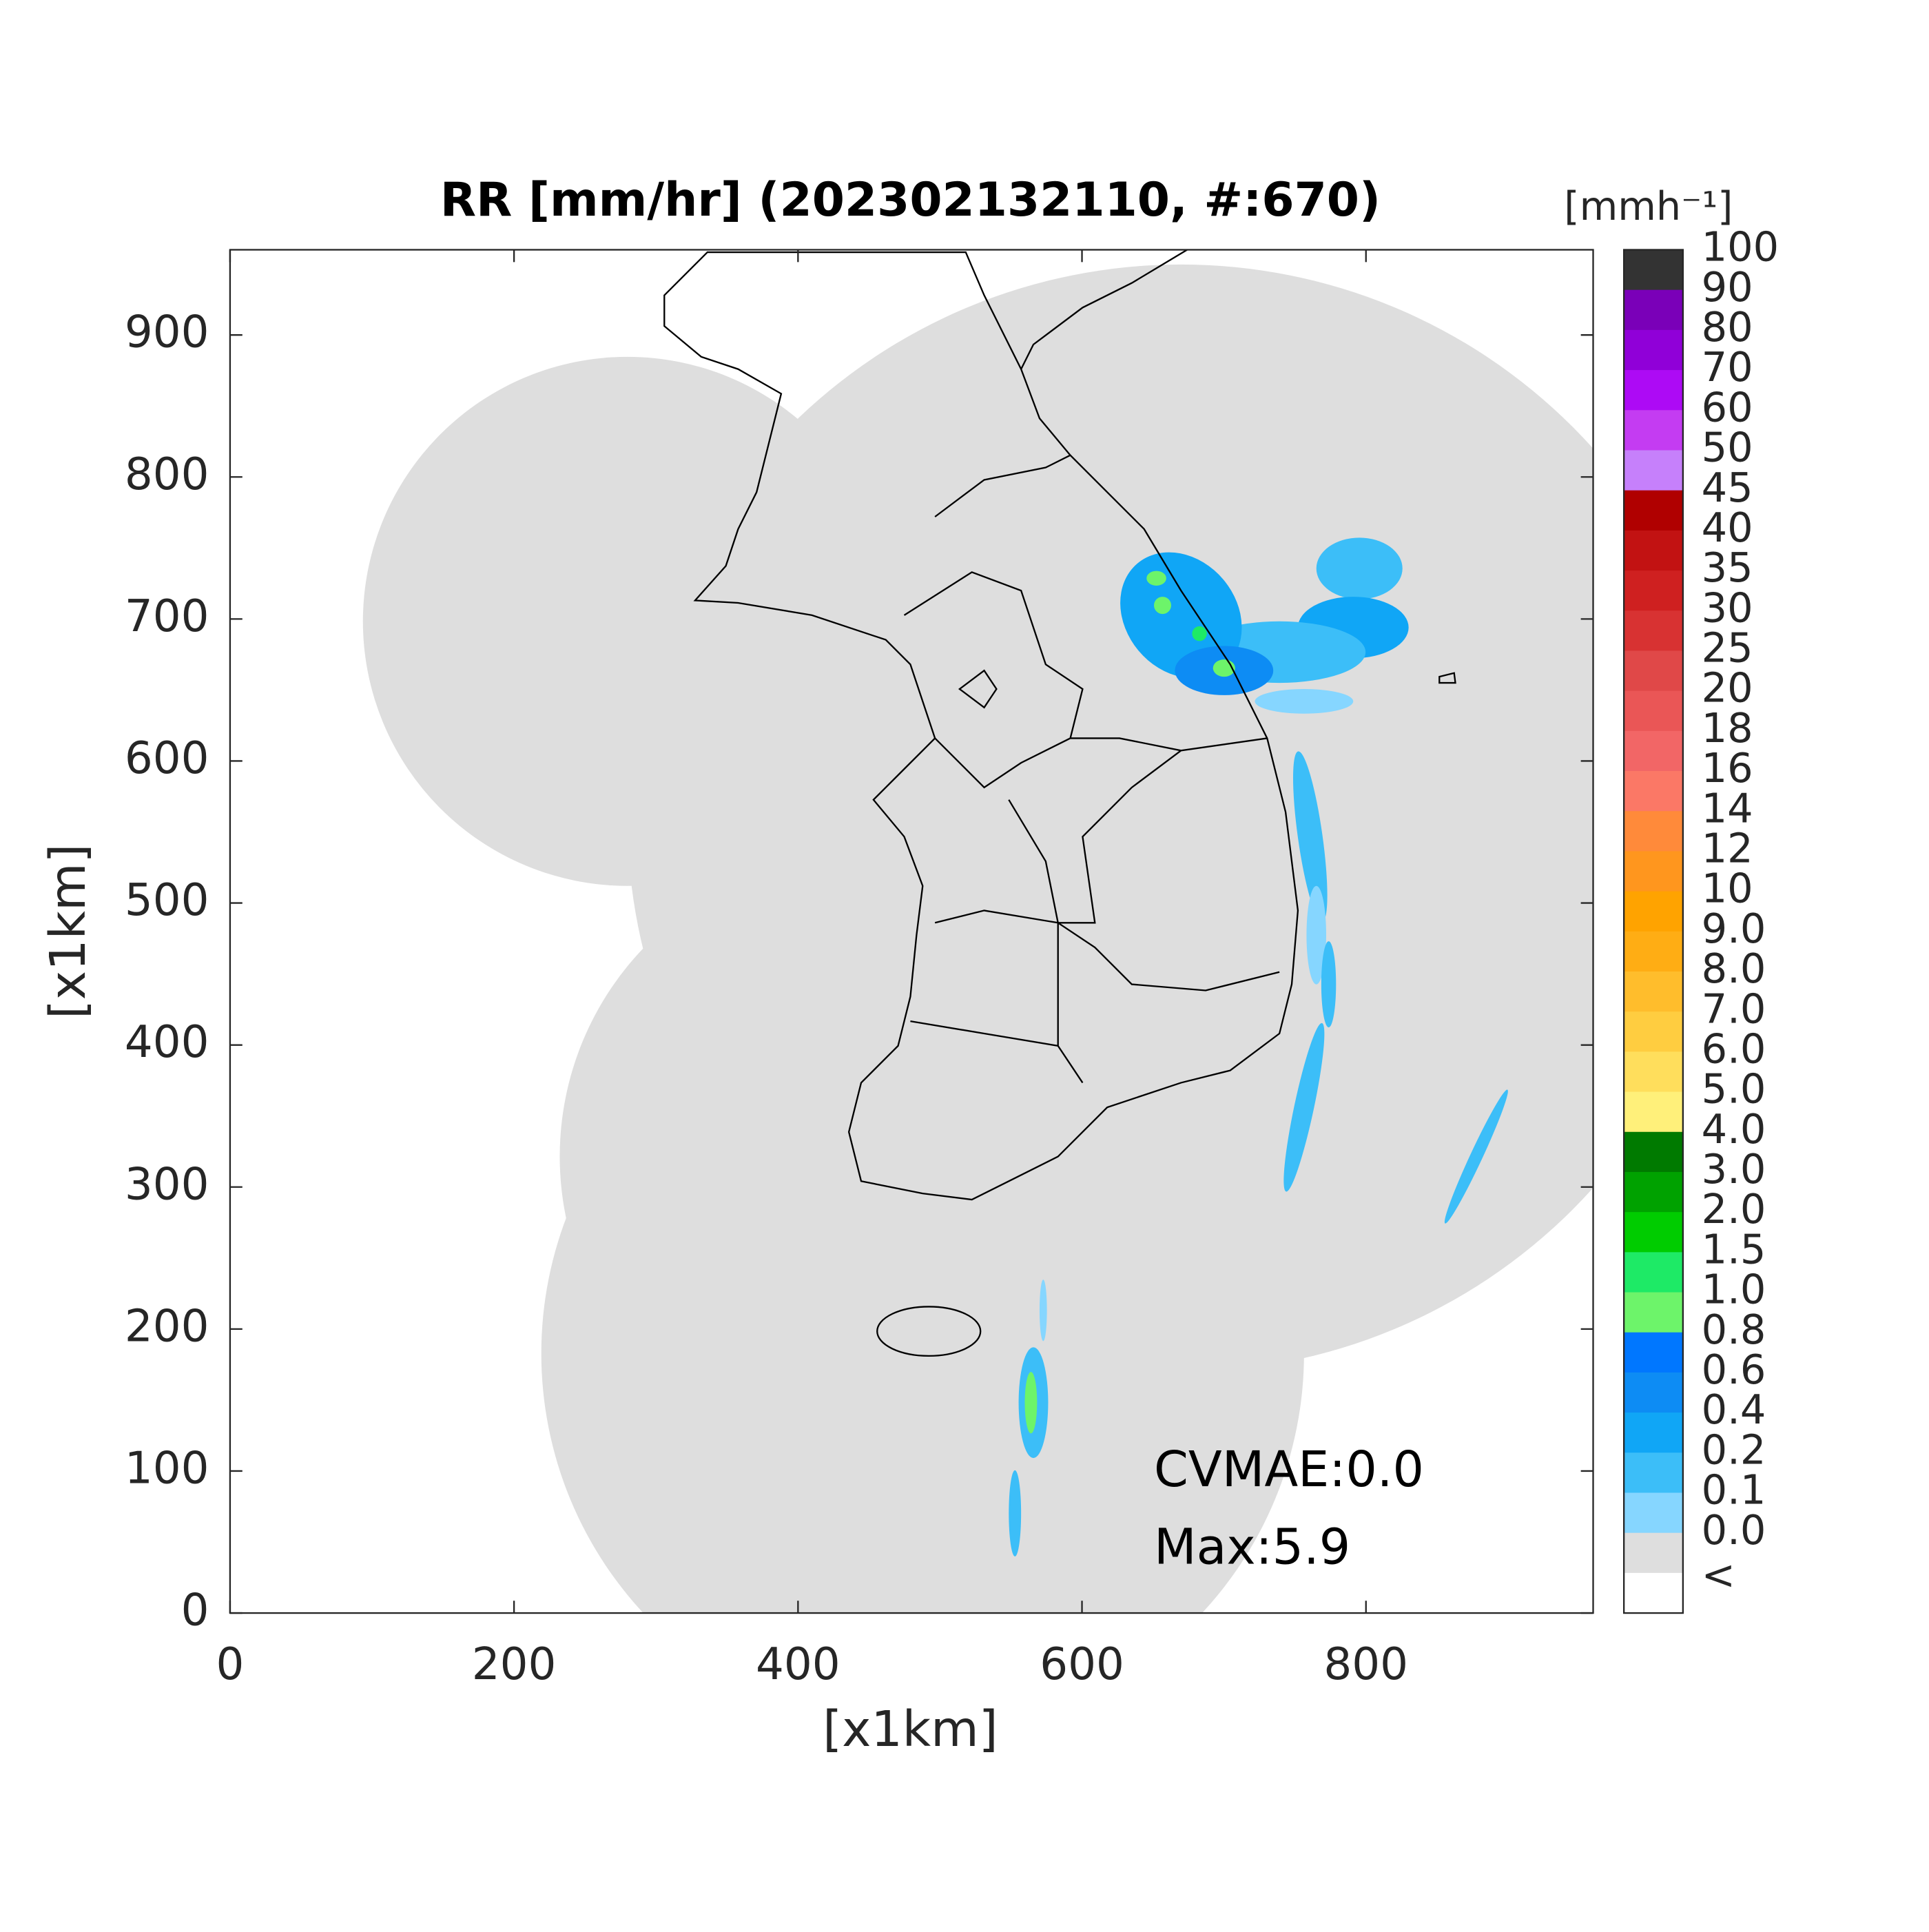 Image resolution: width=1929 pixels, height=1932 pixels. I want to click on colorbar-label: 8.0, so click(1734, 968).